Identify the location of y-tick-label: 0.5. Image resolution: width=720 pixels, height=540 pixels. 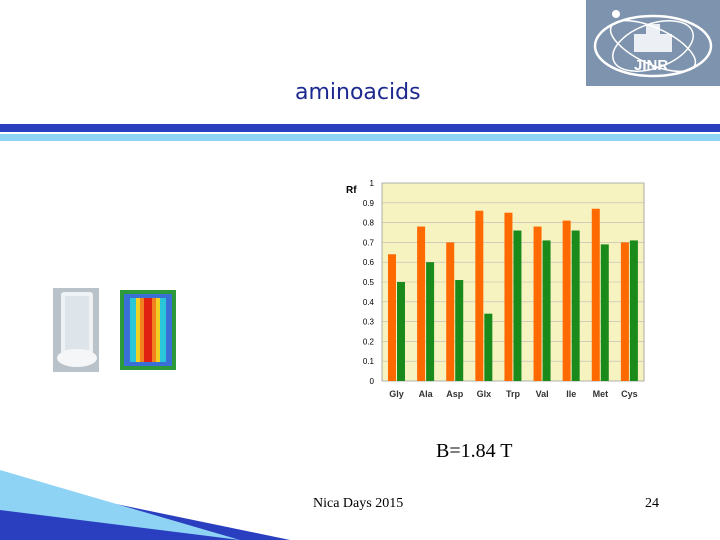
(369, 282).